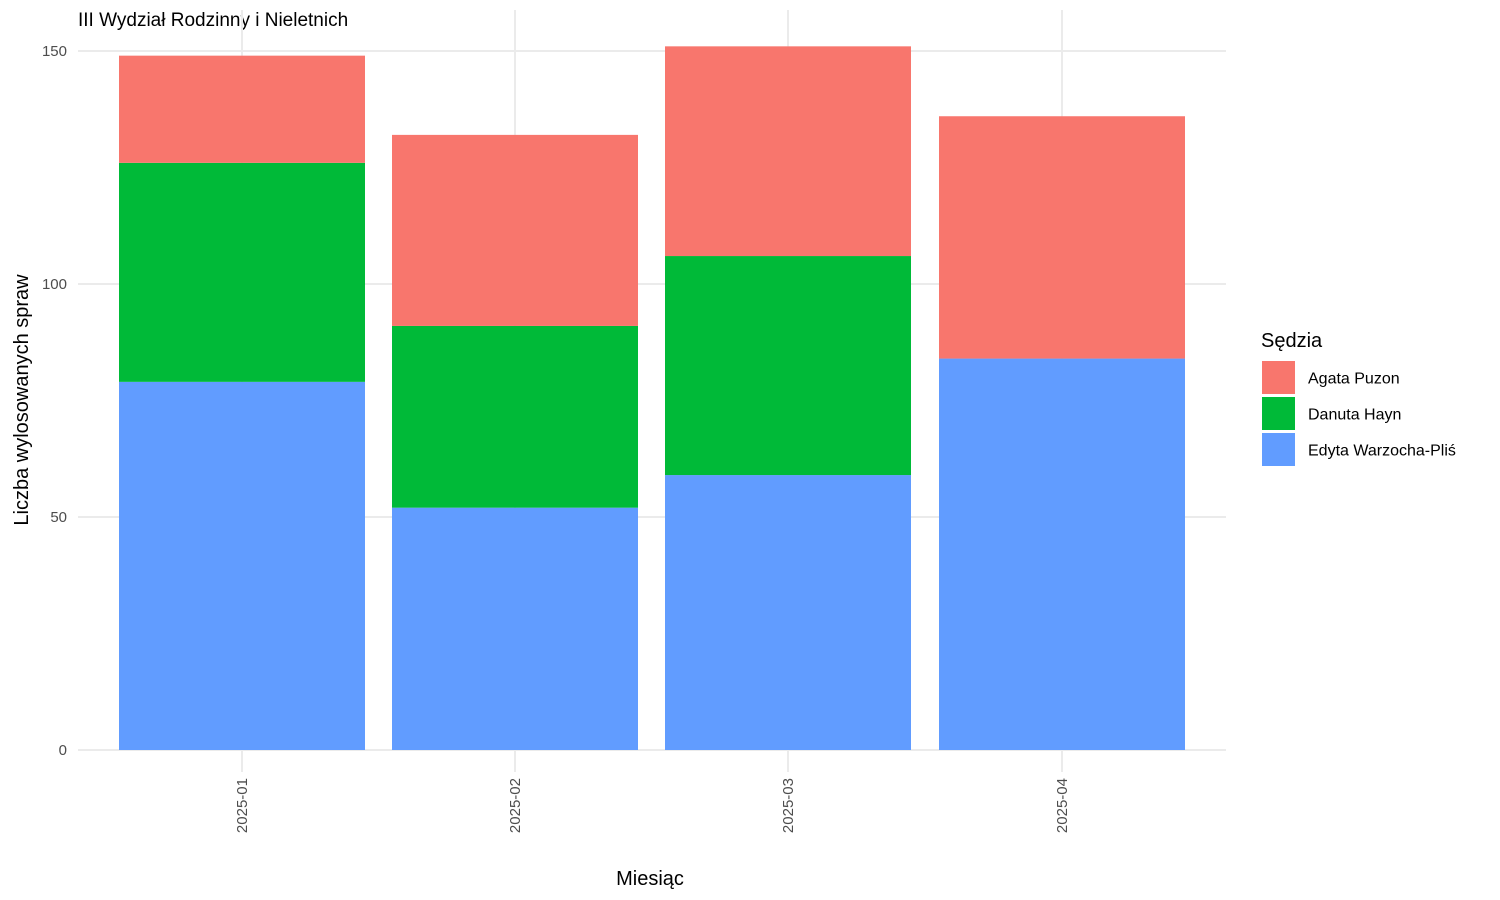 Image resolution: width=1500 pixels, height=900 pixels. What do you see at coordinates (1062, 554) in the screenshot?
I see `bar-2025-04-edyta-warzocha-pliś` at bounding box center [1062, 554].